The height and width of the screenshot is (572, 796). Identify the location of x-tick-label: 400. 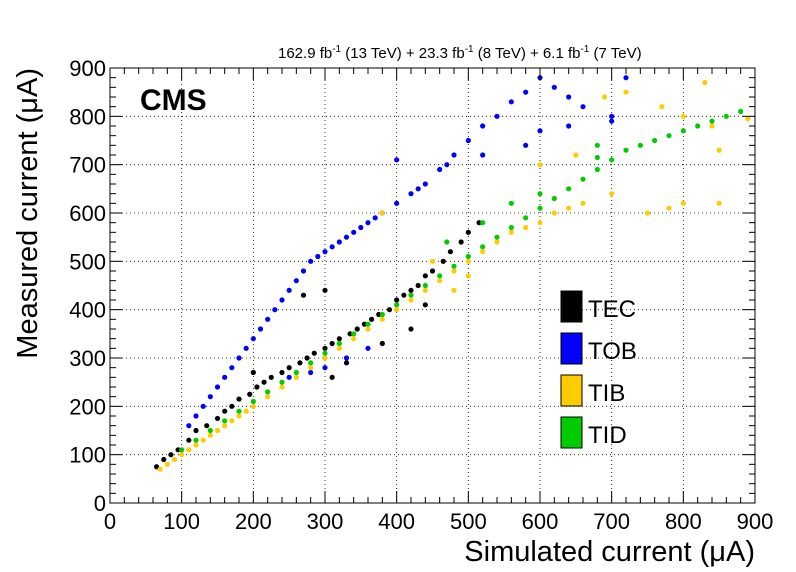
(396, 521).